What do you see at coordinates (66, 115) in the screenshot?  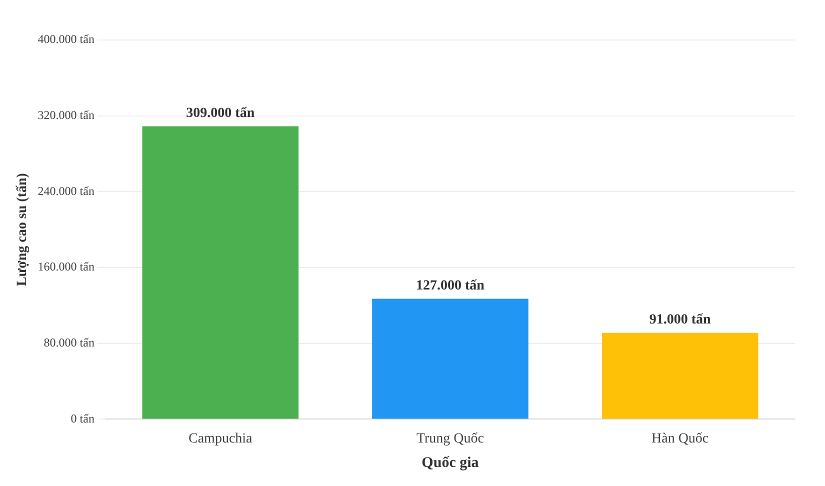 I see `y-tick-label: 320.000 tấn` at bounding box center [66, 115].